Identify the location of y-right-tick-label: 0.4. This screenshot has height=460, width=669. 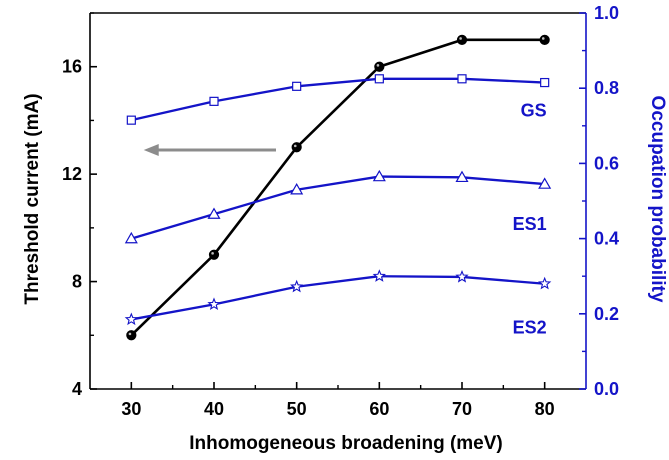
(606, 239).